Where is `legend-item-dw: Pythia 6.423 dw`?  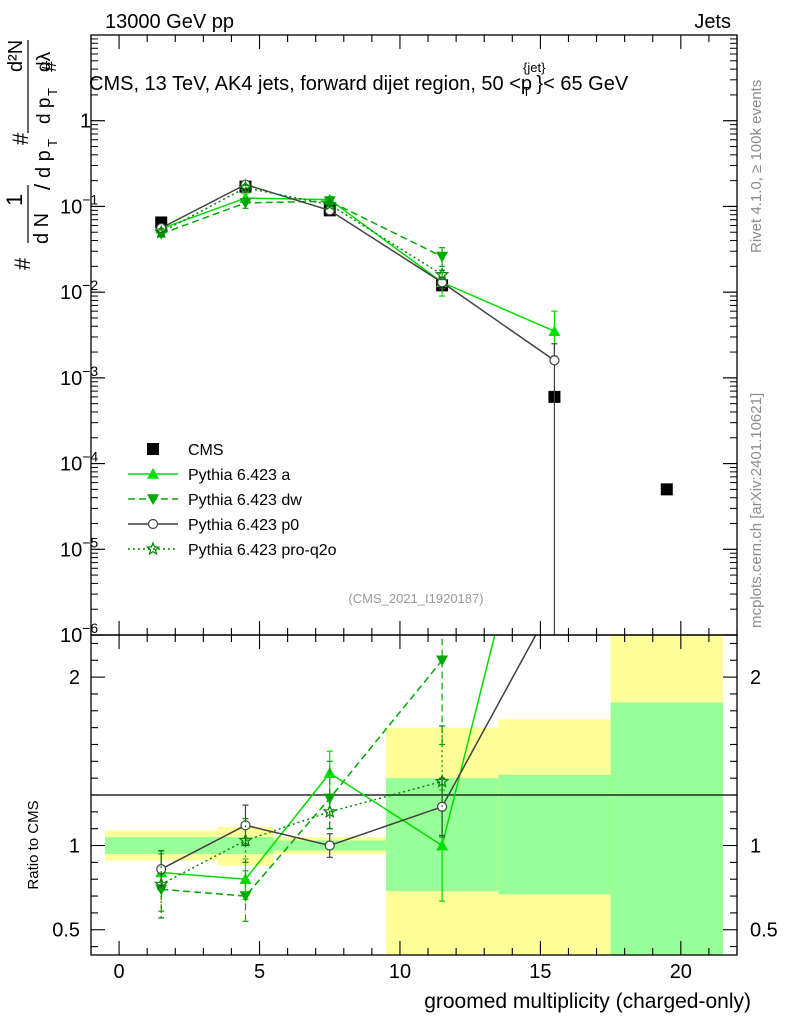
legend-item-dw: Pythia 6.423 dw is located at coordinates (215, 500).